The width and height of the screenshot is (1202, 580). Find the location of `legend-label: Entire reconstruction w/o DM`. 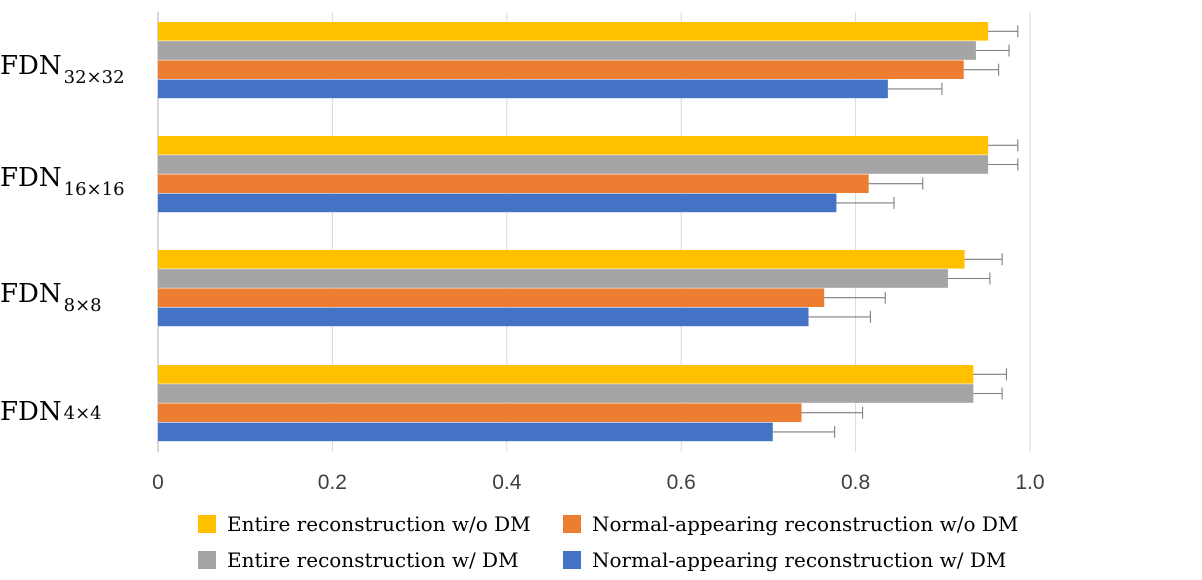

legend-label: Entire reconstruction w/o DM is located at coordinates (379, 524).